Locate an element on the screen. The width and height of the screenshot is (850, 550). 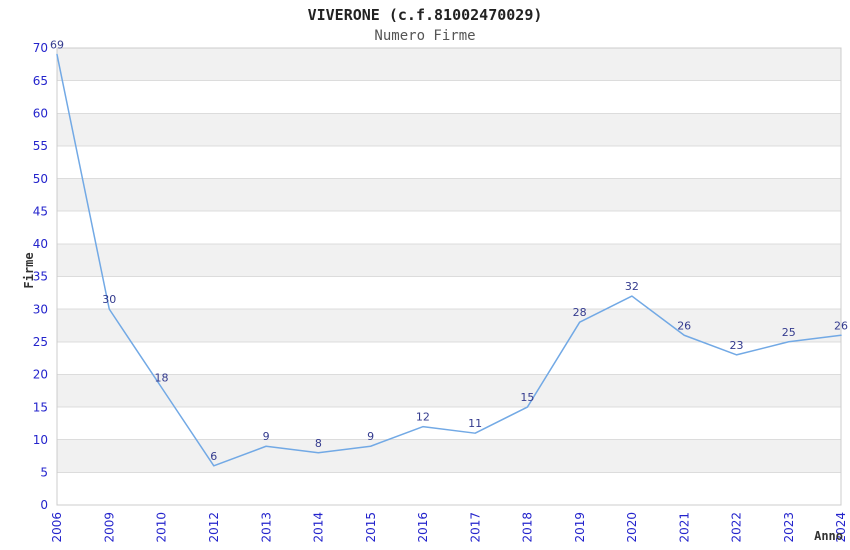
x-tick-label: 2017 is located at coordinates (475, 527).